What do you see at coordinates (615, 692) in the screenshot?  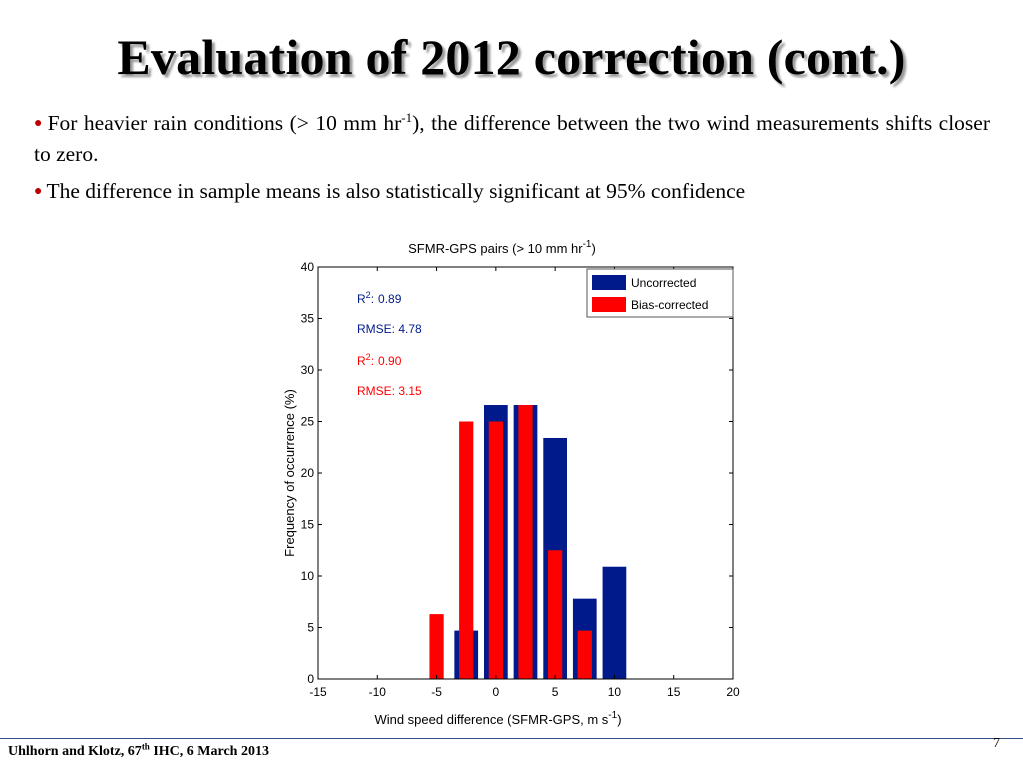 I see `x-tick-label: 10` at bounding box center [615, 692].